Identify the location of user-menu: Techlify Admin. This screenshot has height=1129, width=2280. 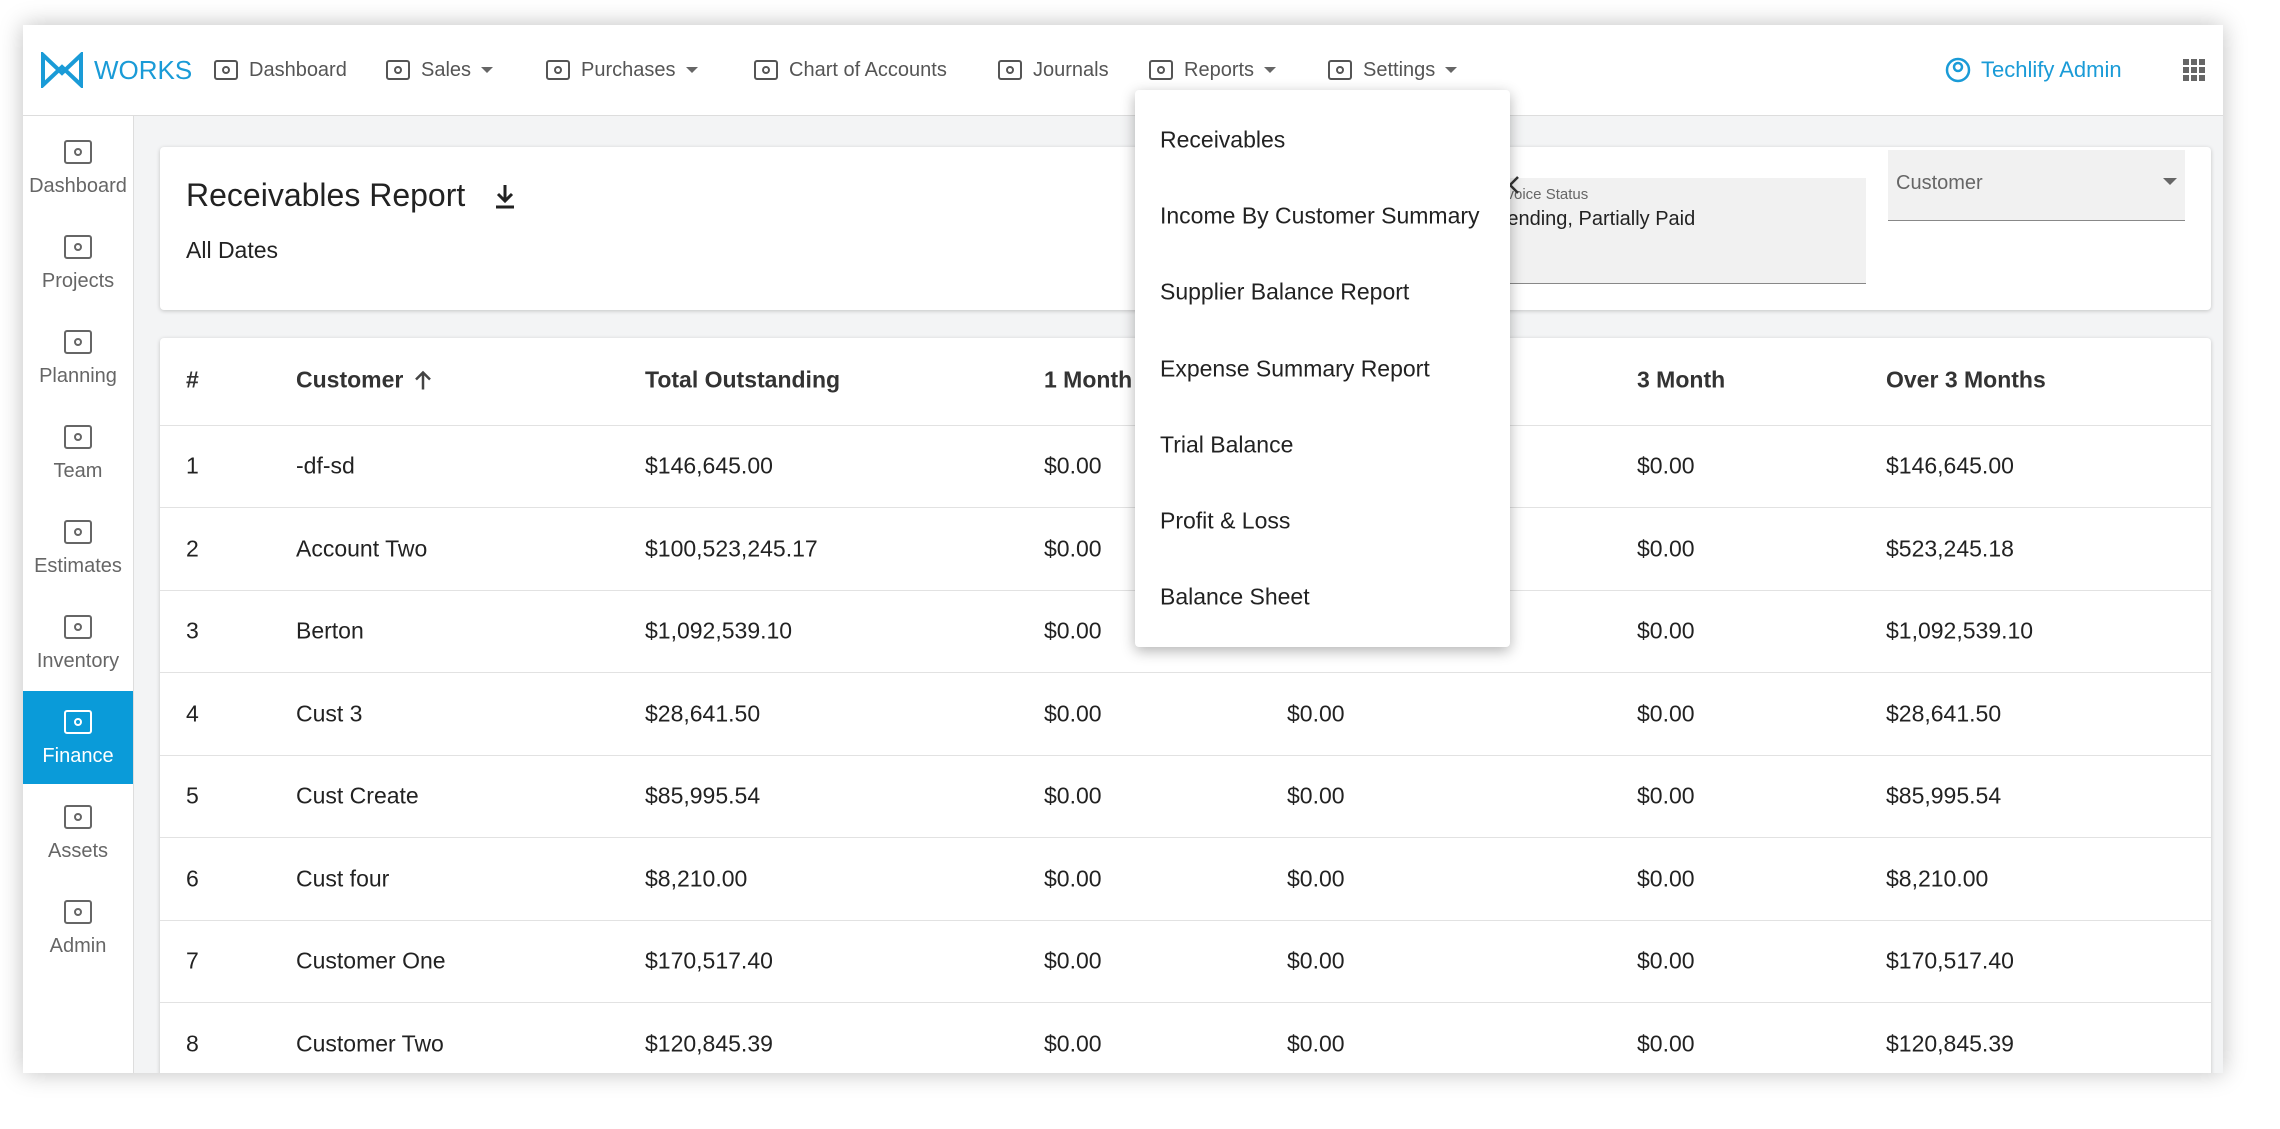
(2033, 70).